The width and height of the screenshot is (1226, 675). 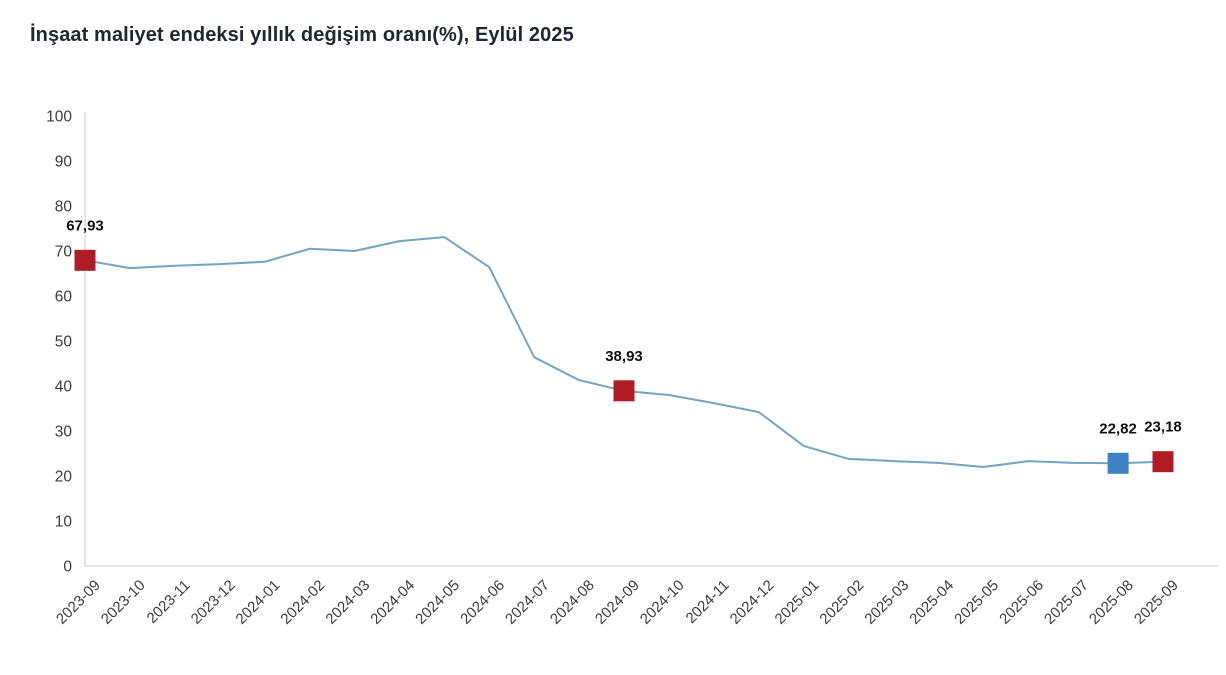 What do you see at coordinates (841, 602) in the screenshot?
I see `x-tick-label: 2025-02` at bounding box center [841, 602].